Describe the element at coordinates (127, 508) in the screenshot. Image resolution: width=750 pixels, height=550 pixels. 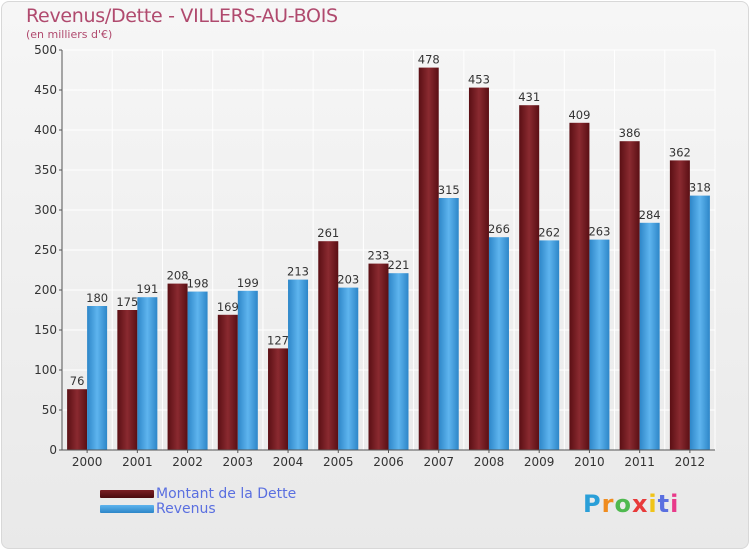
I see `legend-swatch-revenus` at that location.